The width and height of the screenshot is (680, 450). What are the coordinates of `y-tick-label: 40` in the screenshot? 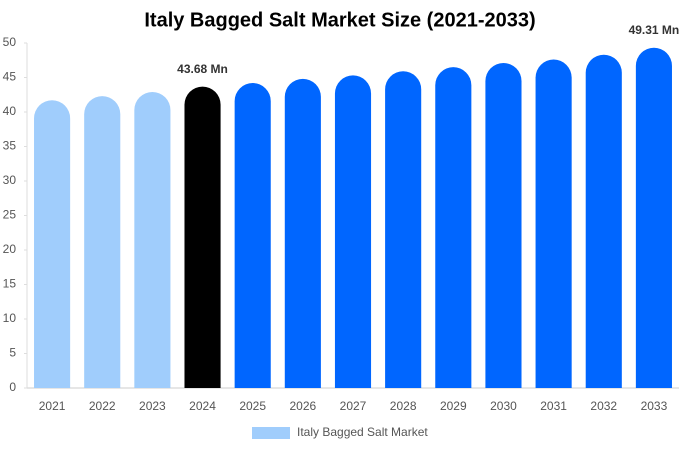 It's located at (10, 111).